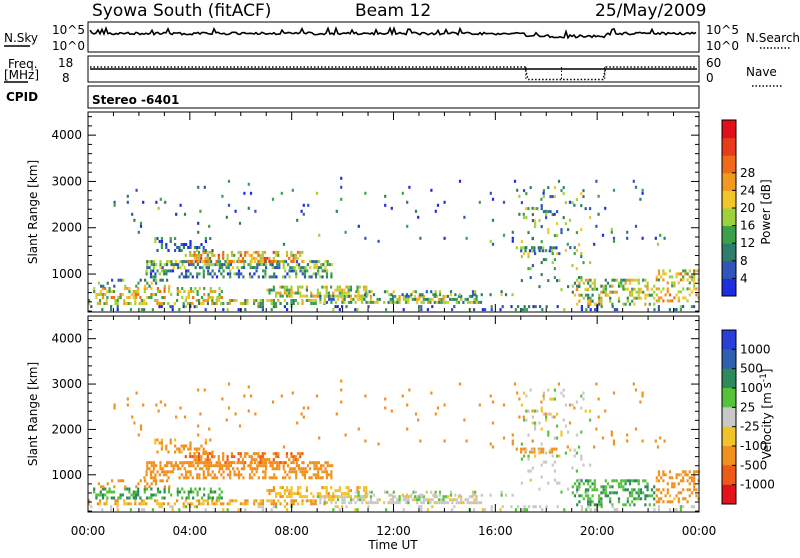 This screenshot has width=800, height=558. What do you see at coordinates (753, 465) in the screenshot?
I see `colorbar-tick-label: -500` at bounding box center [753, 465].